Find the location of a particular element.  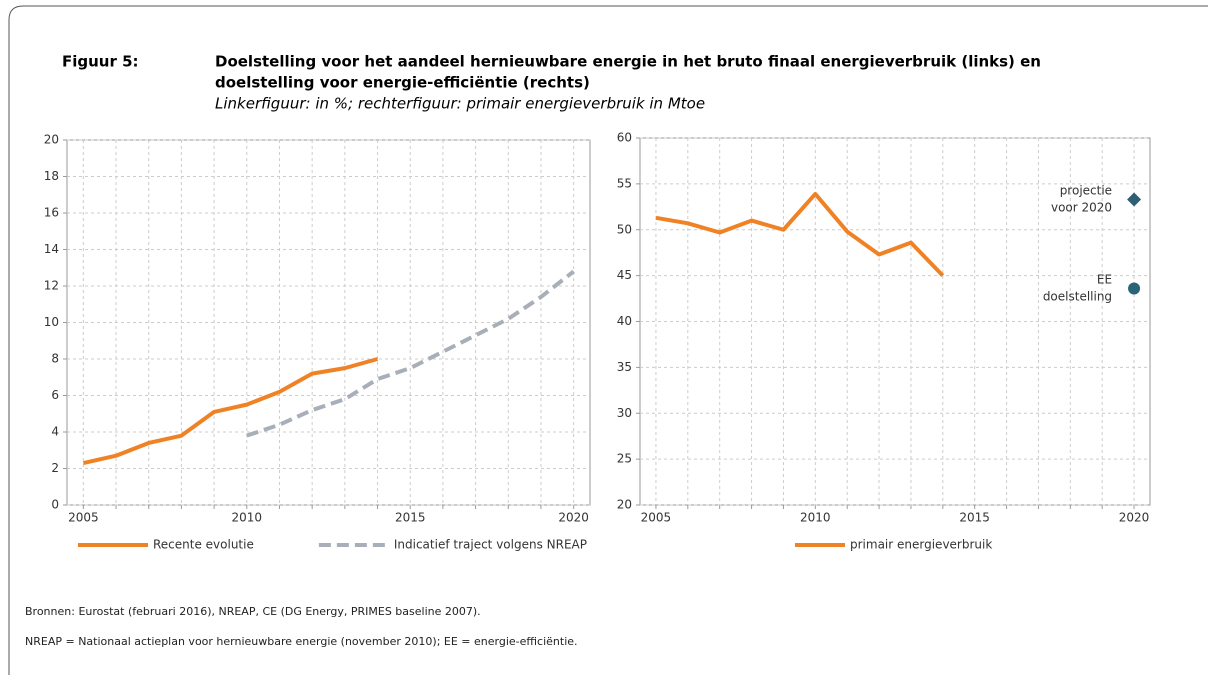

legend-label: Indicatief traject volgens NREAP is located at coordinates (490, 545).